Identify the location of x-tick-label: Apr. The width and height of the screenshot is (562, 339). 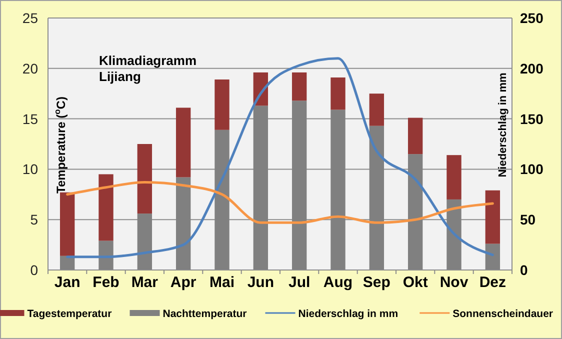
(183, 282).